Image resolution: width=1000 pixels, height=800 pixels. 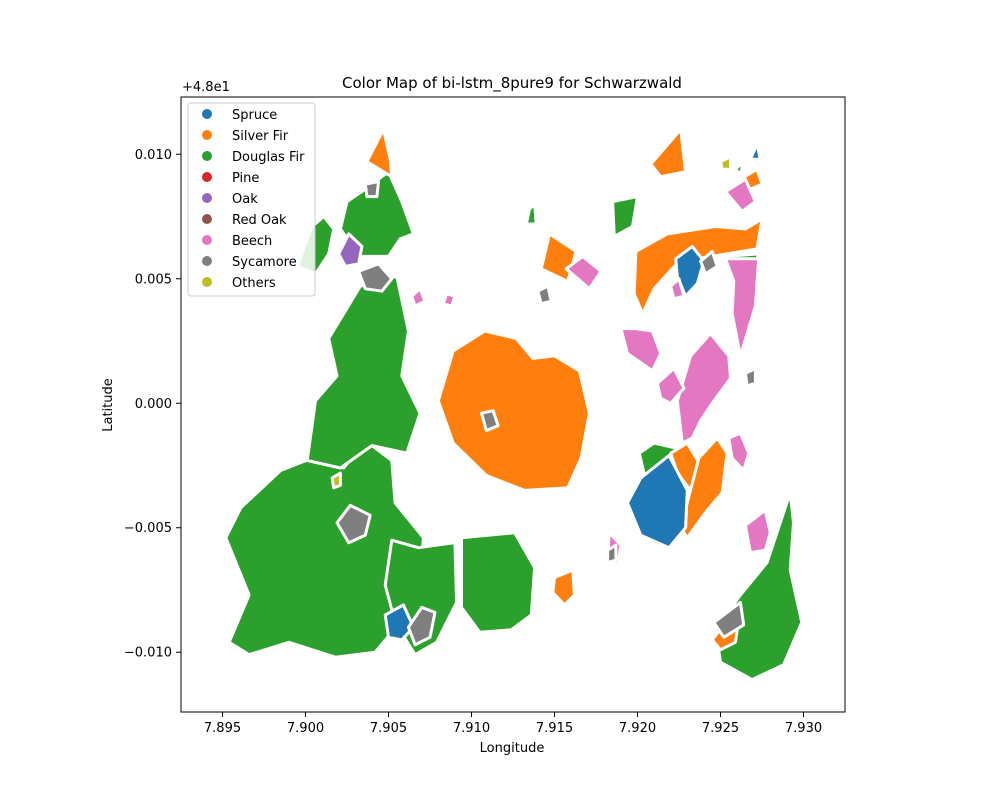 What do you see at coordinates (108, 405) in the screenshot?
I see `y-axis-label: Latitude` at bounding box center [108, 405].